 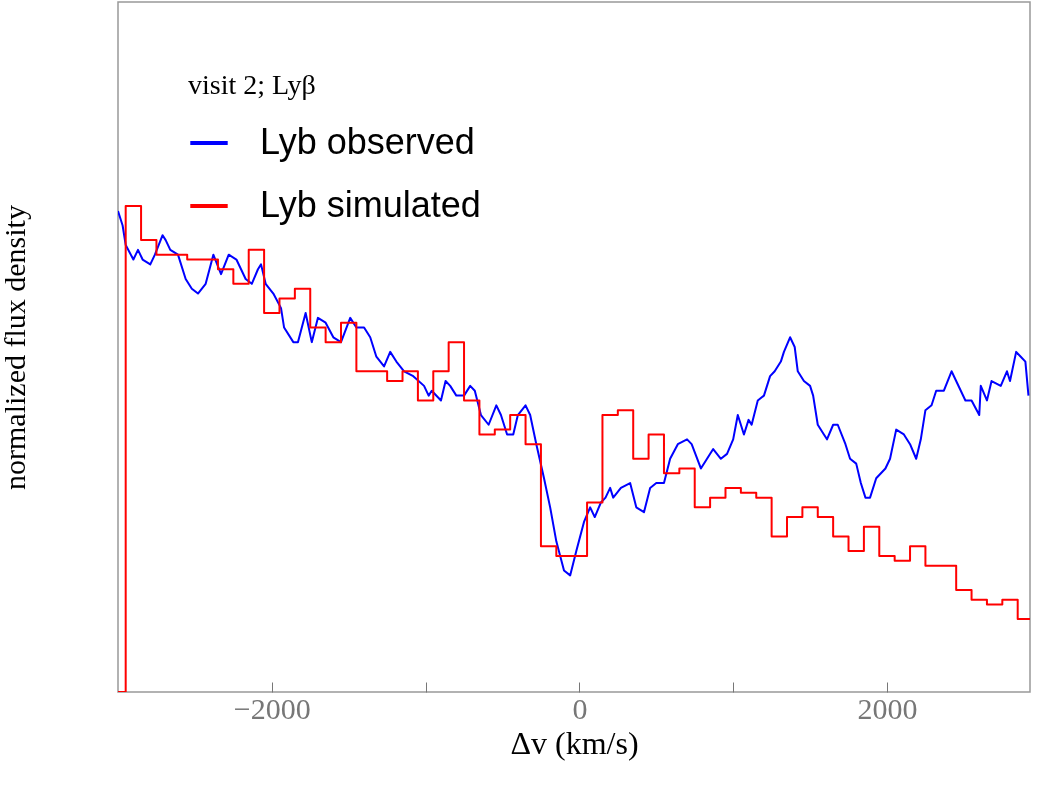 I want to click on x-tick-label: 0, so click(x=580, y=708).